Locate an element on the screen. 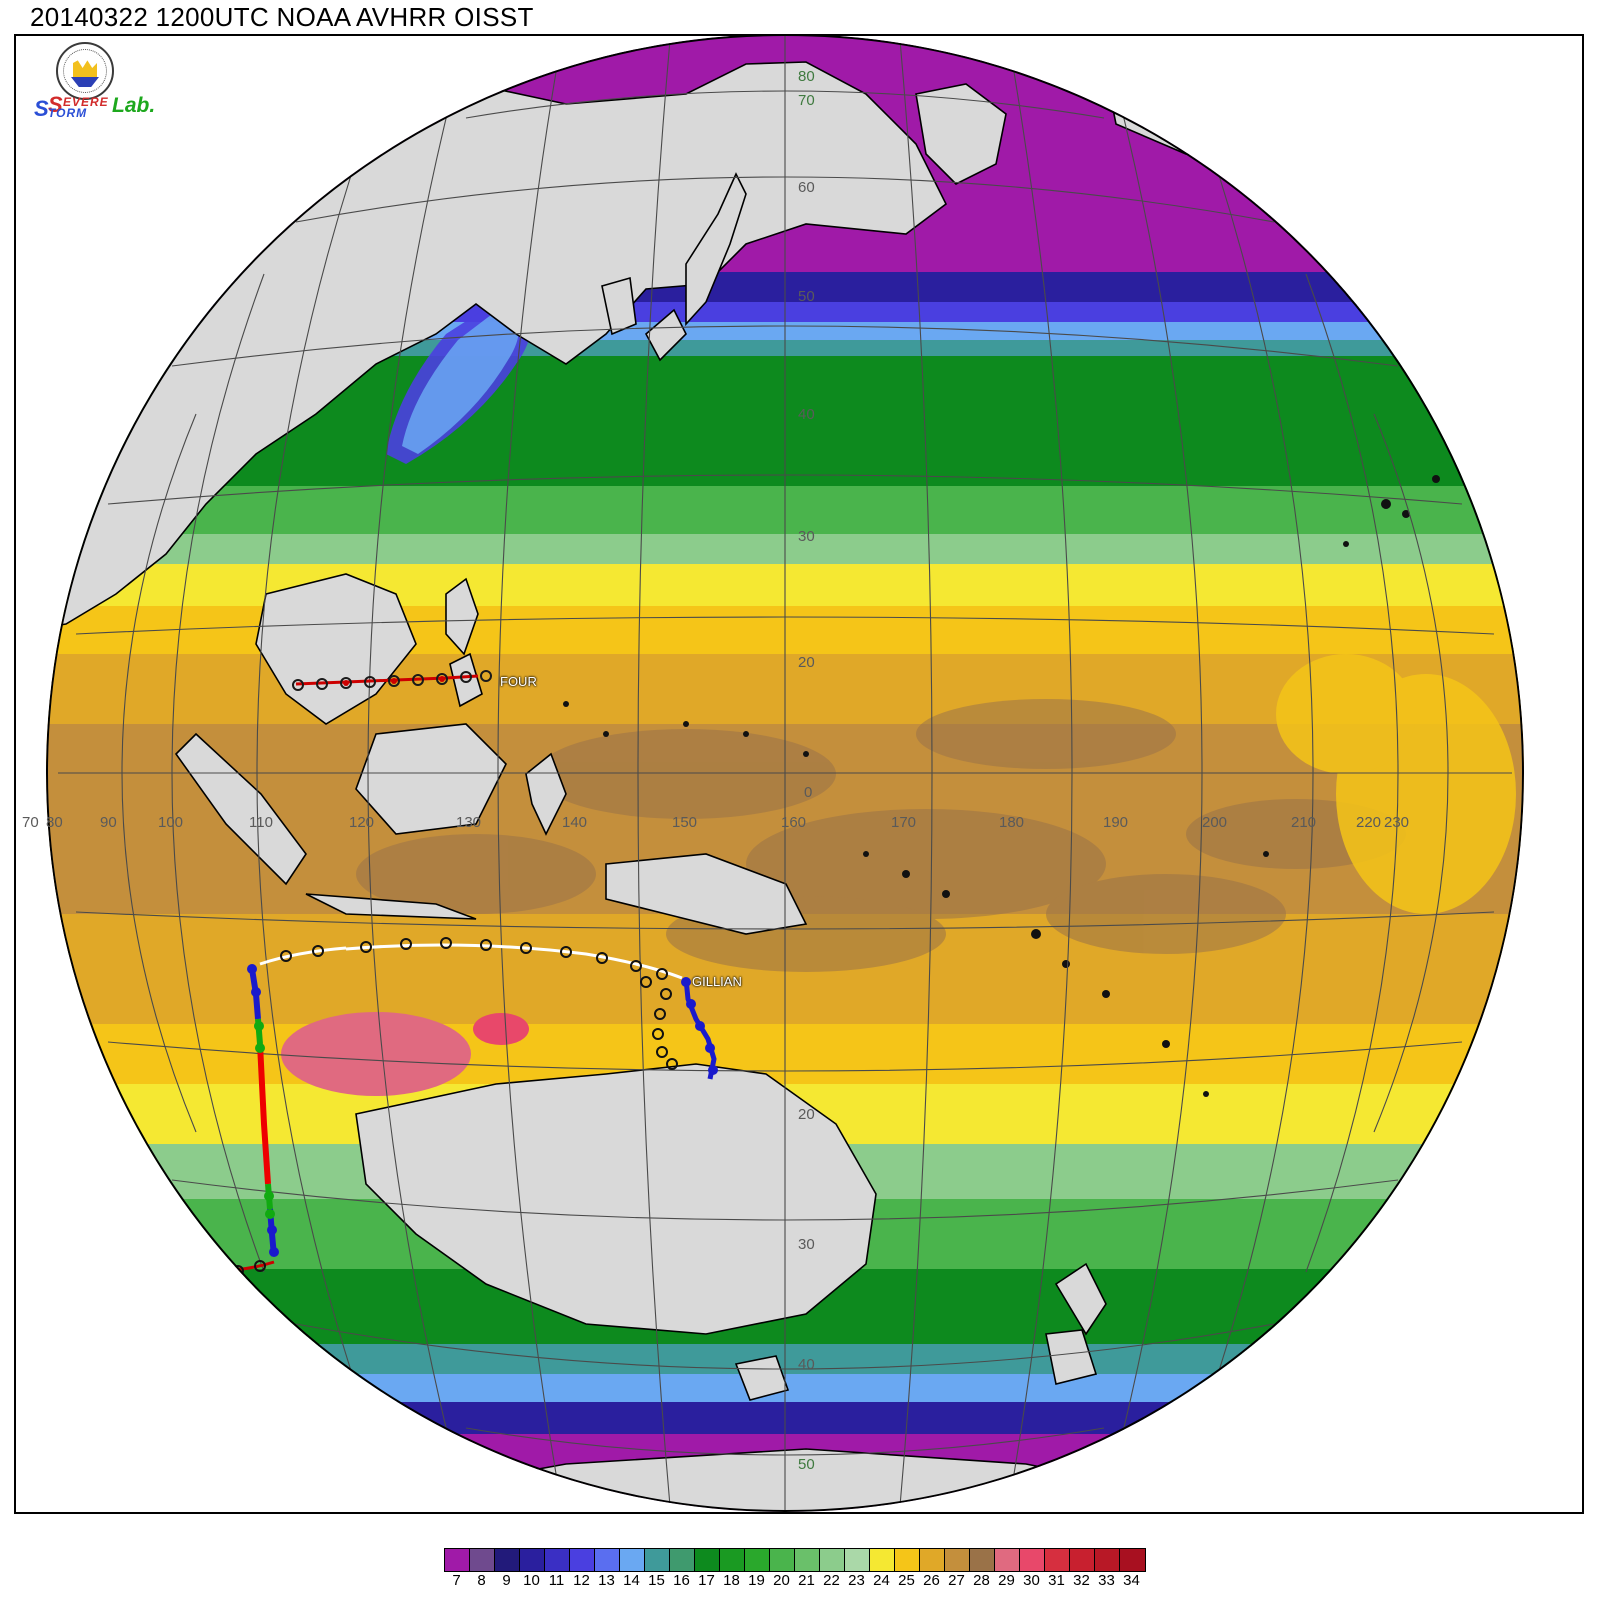  colorbar-tick-label: 19 is located at coordinates (756, 1580).